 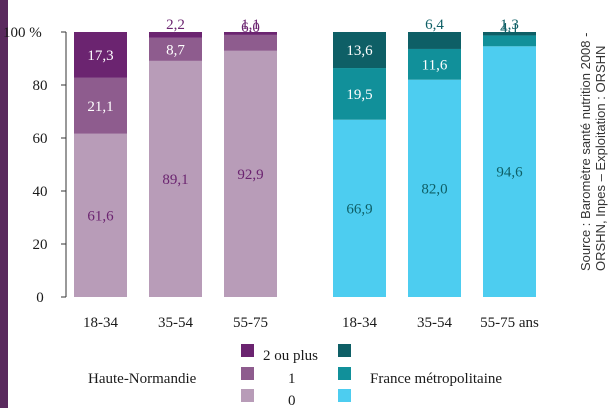 What do you see at coordinates (434, 323) in the screenshot?
I see `x-tick-label-france-m-tropolitaine-35-54: 35-54` at bounding box center [434, 323].